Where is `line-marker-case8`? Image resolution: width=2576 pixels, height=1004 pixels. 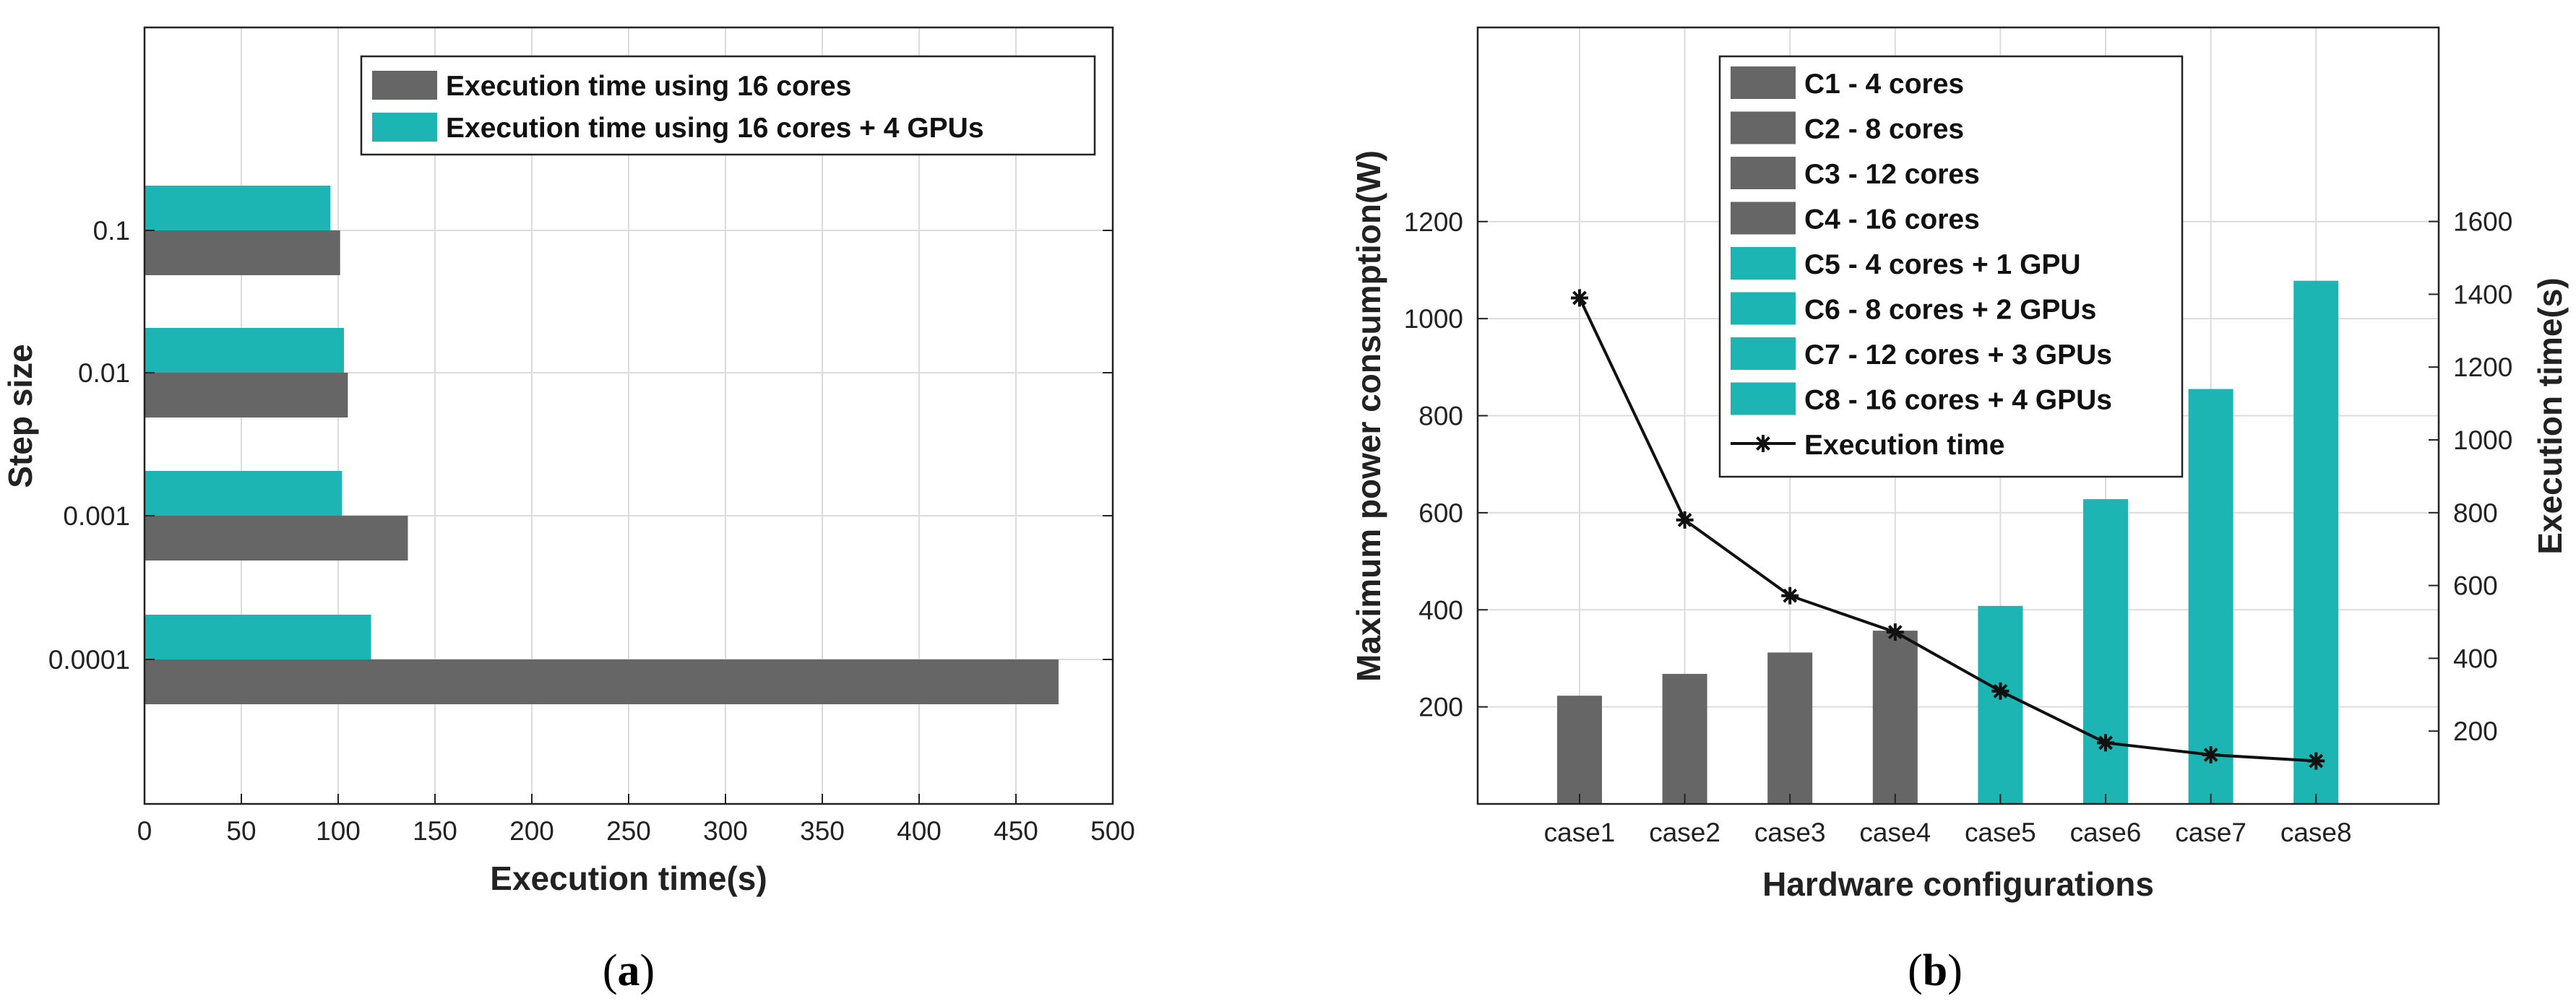
line-marker-case8 is located at coordinates (2316, 761).